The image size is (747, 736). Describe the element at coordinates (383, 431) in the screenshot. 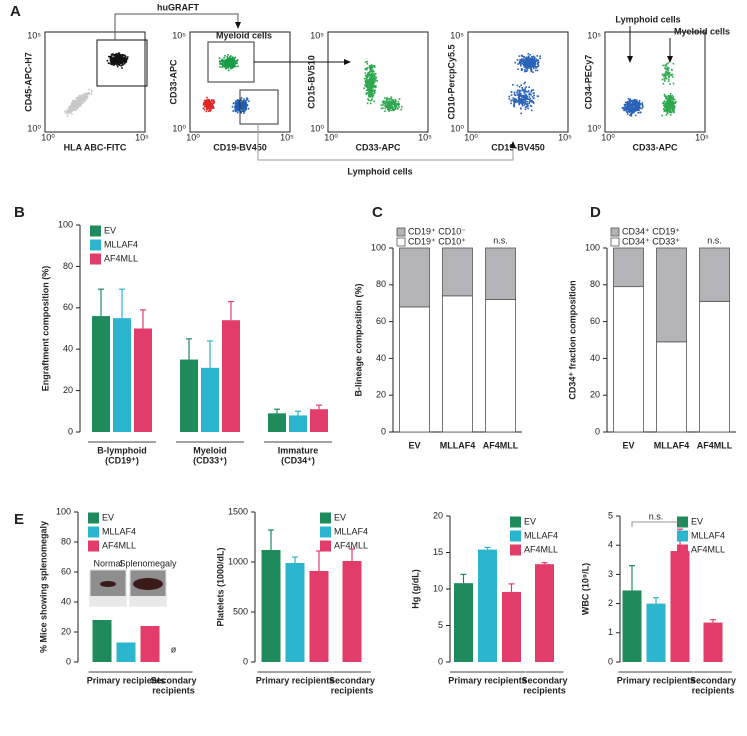

I see `y-tick-label: 0` at that location.